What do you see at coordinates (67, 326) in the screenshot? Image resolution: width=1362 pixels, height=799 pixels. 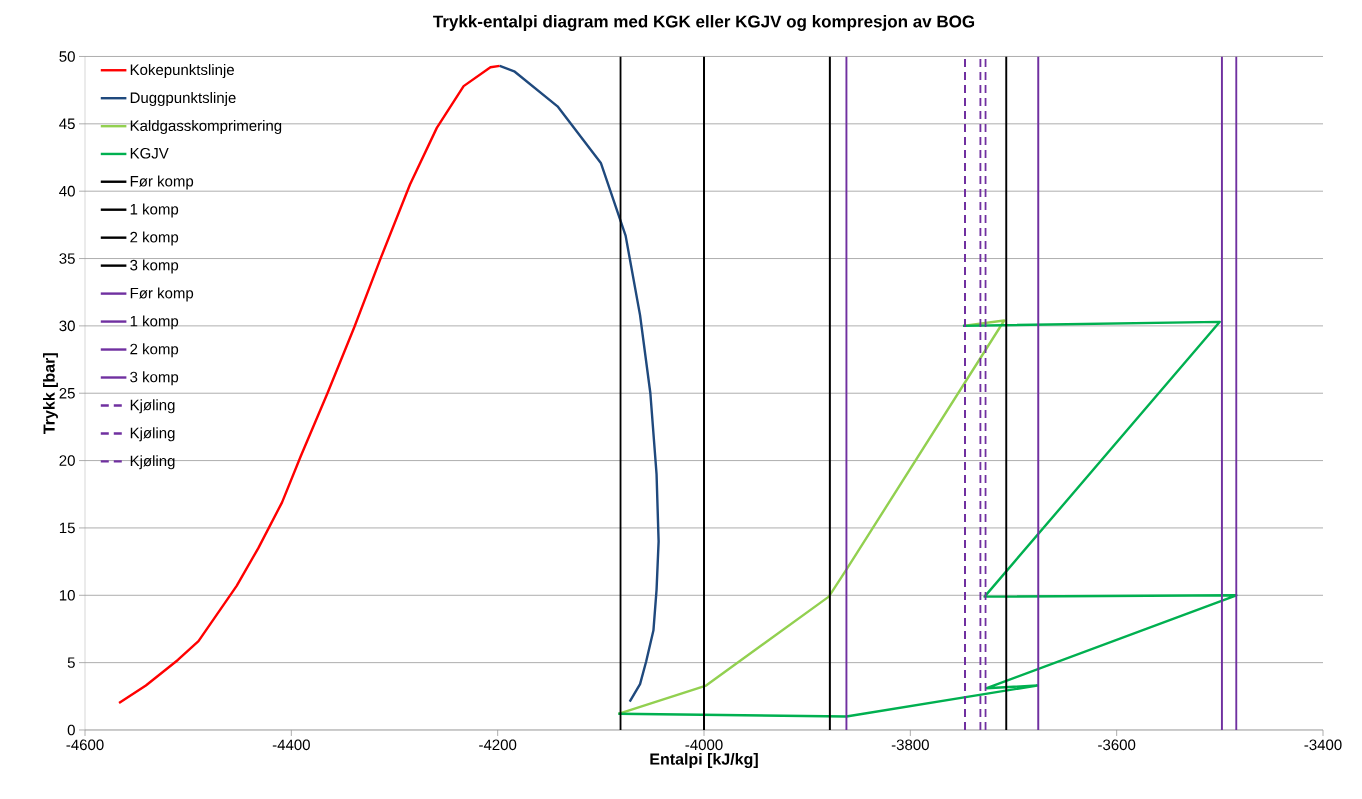 I see `y-tick-label: 30` at bounding box center [67, 326].